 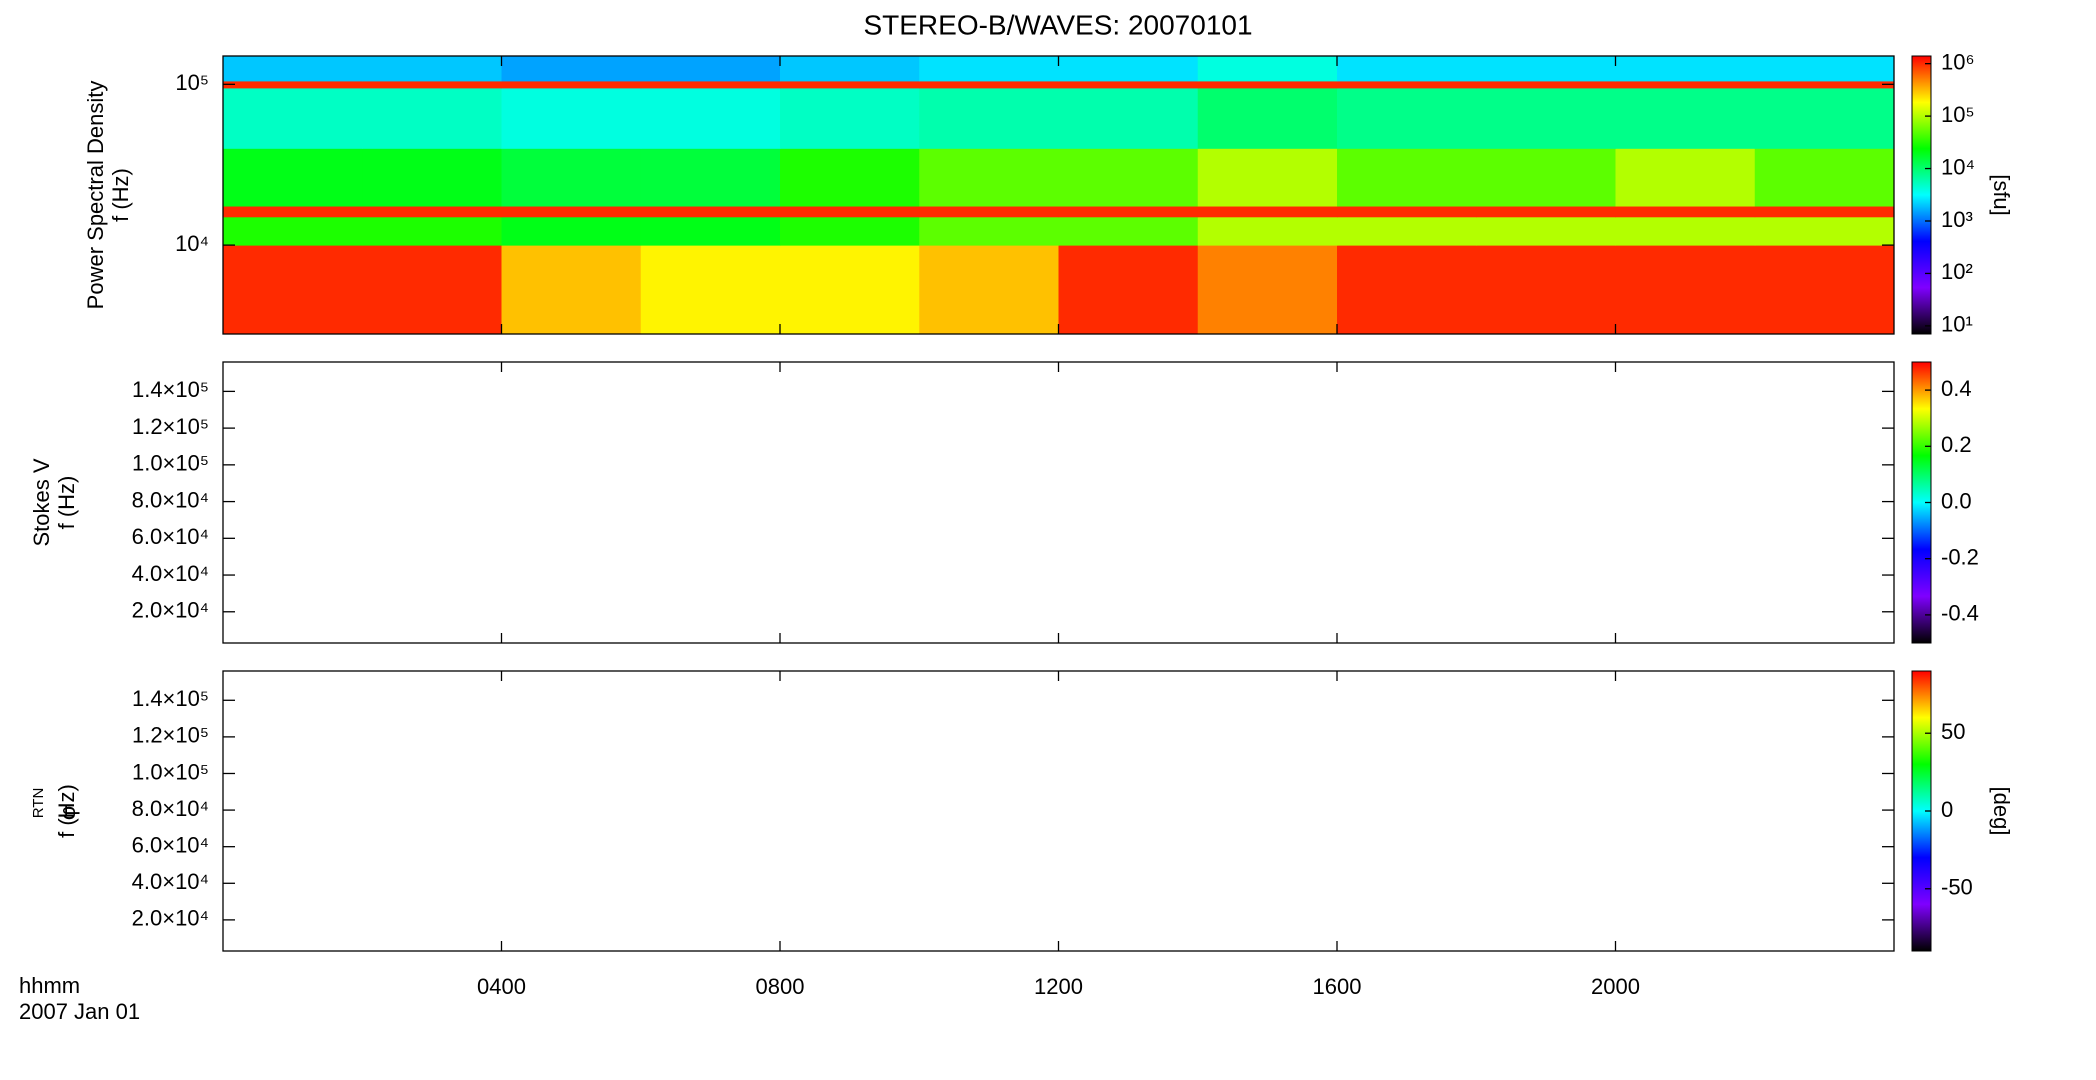 I want to click on colorbar-label: [sfu], so click(x=2001, y=195).